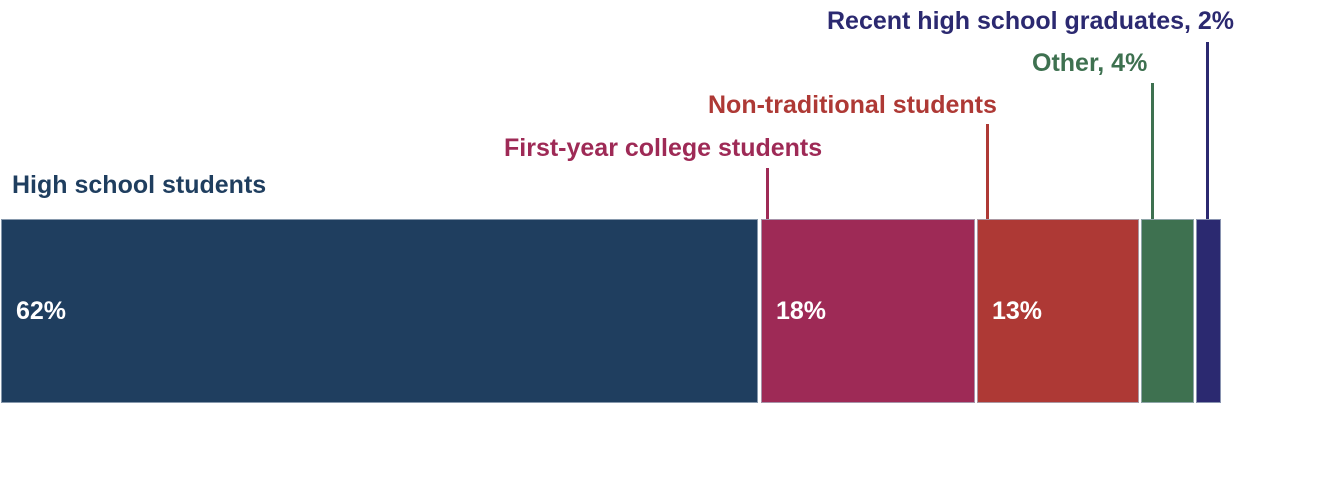 Image resolution: width=1344 pixels, height=480 pixels. Describe the element at coordinates (767, 193) in the screenshot. I see `leader-line-first-year-college-students` at that location.